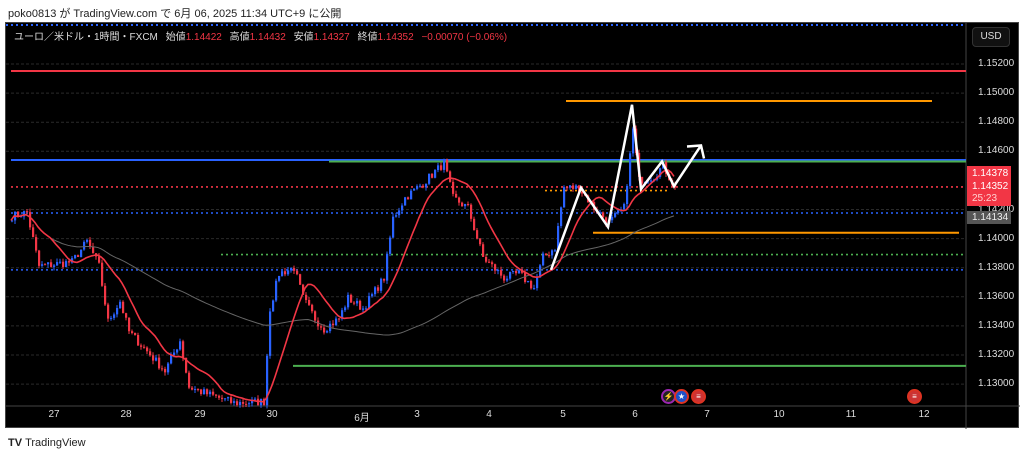 The height and width of the screenshot is (457, 1024). Describe the element at coordinates (203, 37) in the screenshot. I see `open-value: 1.14422` at that location.